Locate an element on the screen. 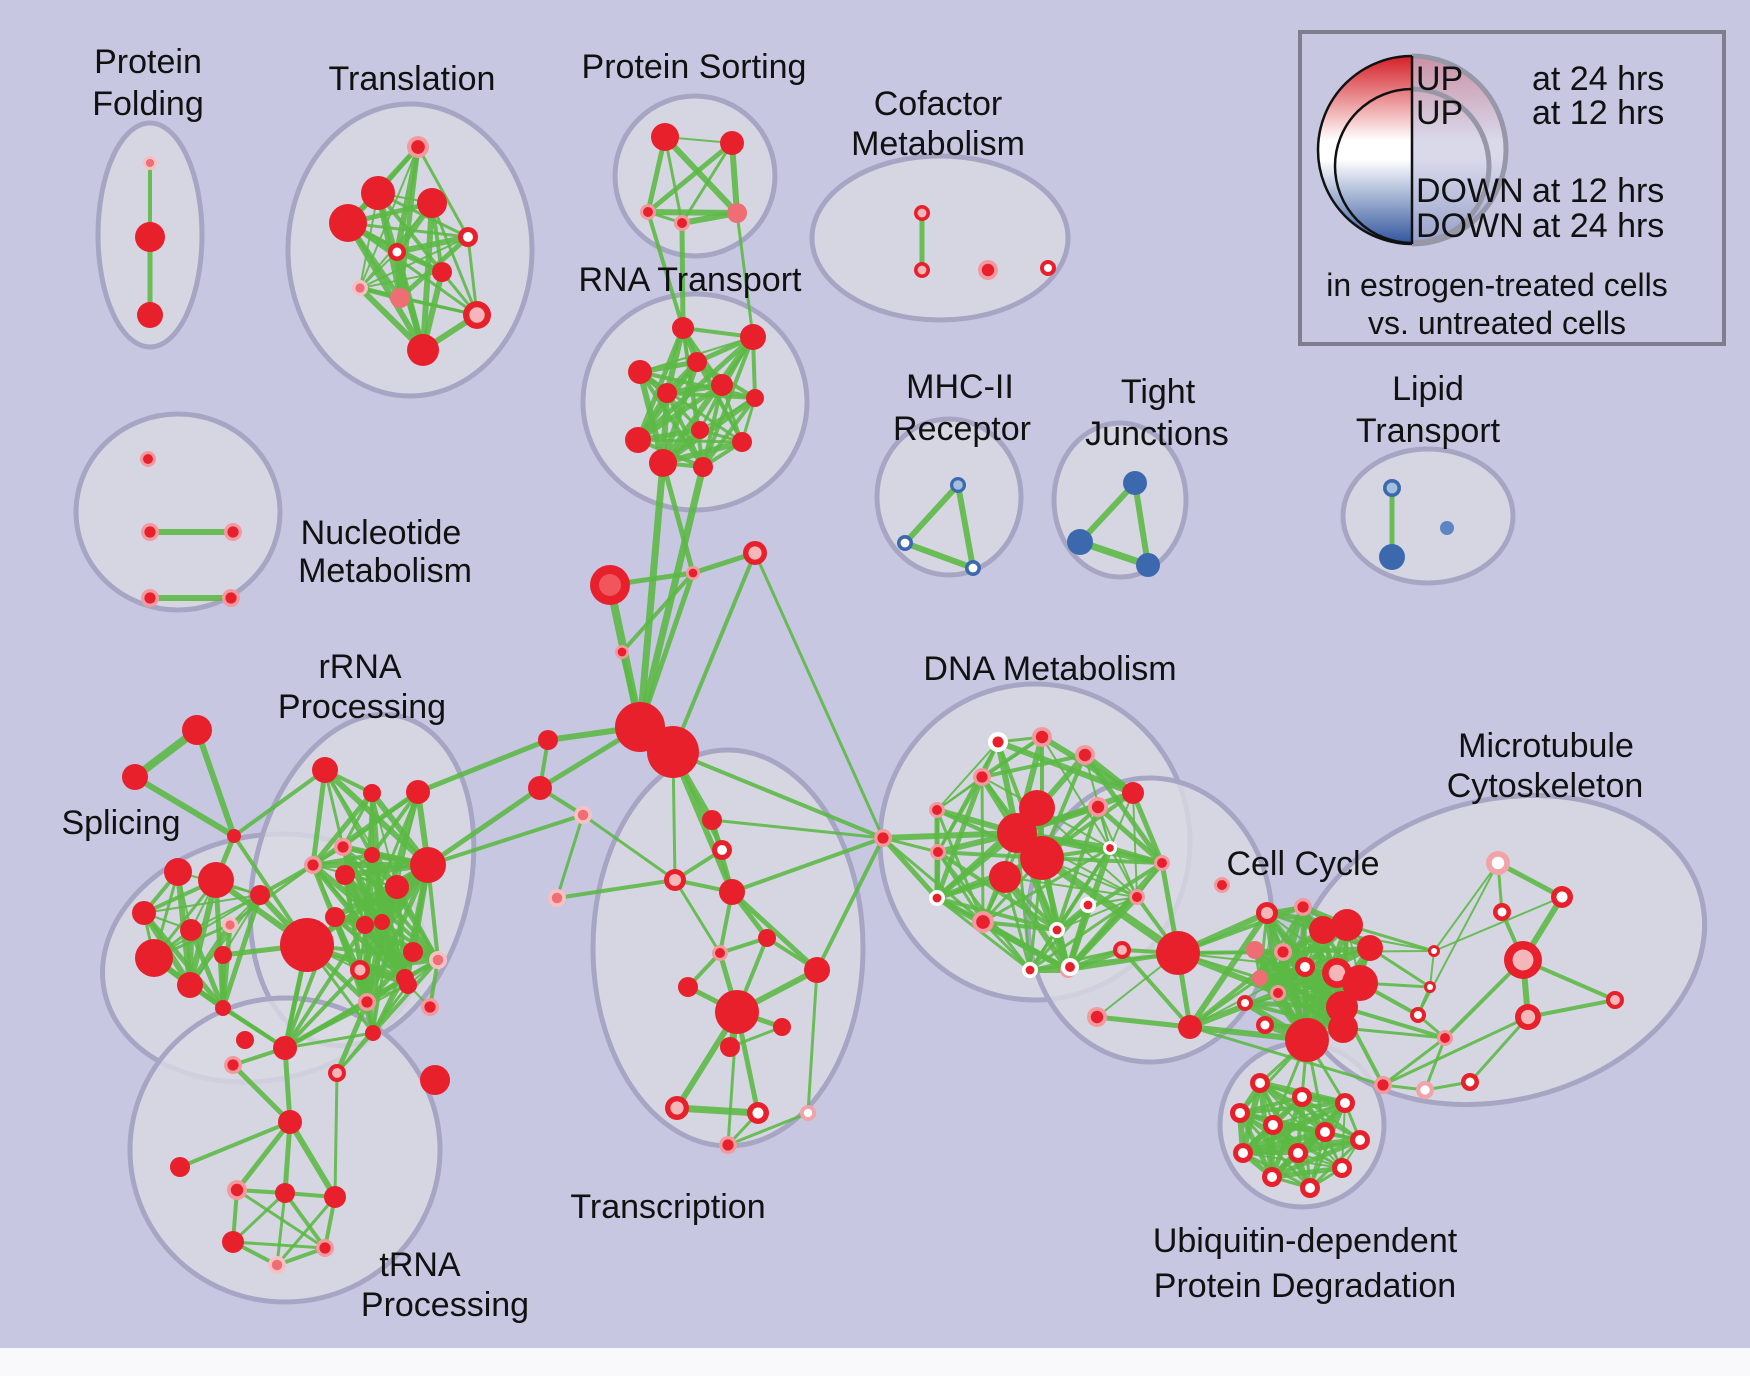 The width and height of the screenshot is (1750, 1376). cluster-label: Lipid is located at coordinates (1428, 389).